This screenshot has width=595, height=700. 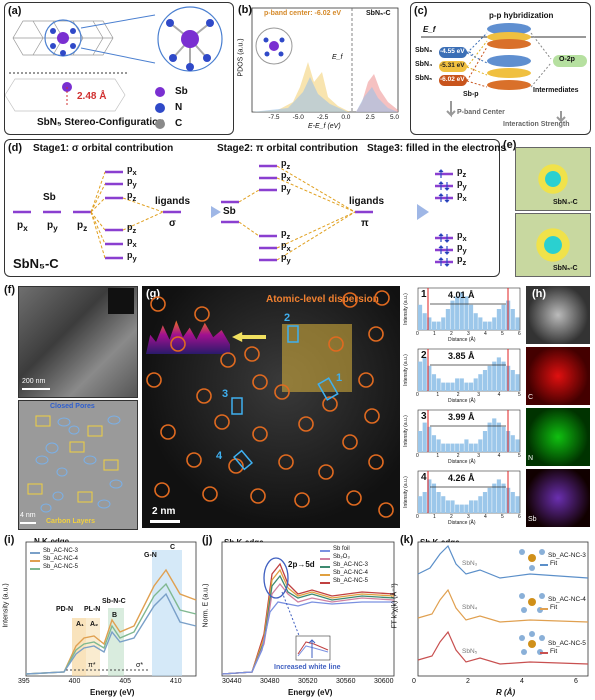 I want to click on hrtem-markers, so click(x=75, y=464).